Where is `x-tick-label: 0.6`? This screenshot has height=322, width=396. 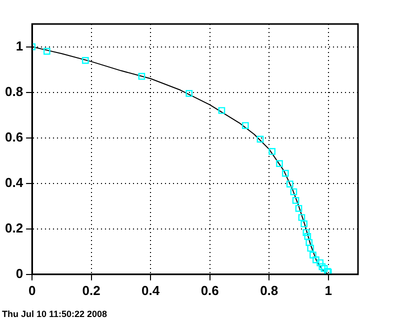
x-tick-label: 0.6 is located at coordinates (209, 290).